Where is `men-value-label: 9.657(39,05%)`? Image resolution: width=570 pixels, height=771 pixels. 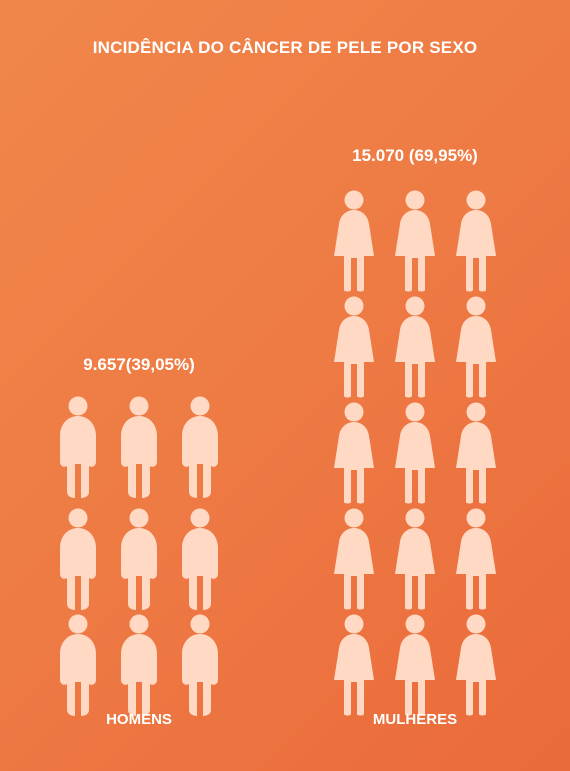 men-value-label: 9.657(39,05%) is located at coordinates (139, 364).